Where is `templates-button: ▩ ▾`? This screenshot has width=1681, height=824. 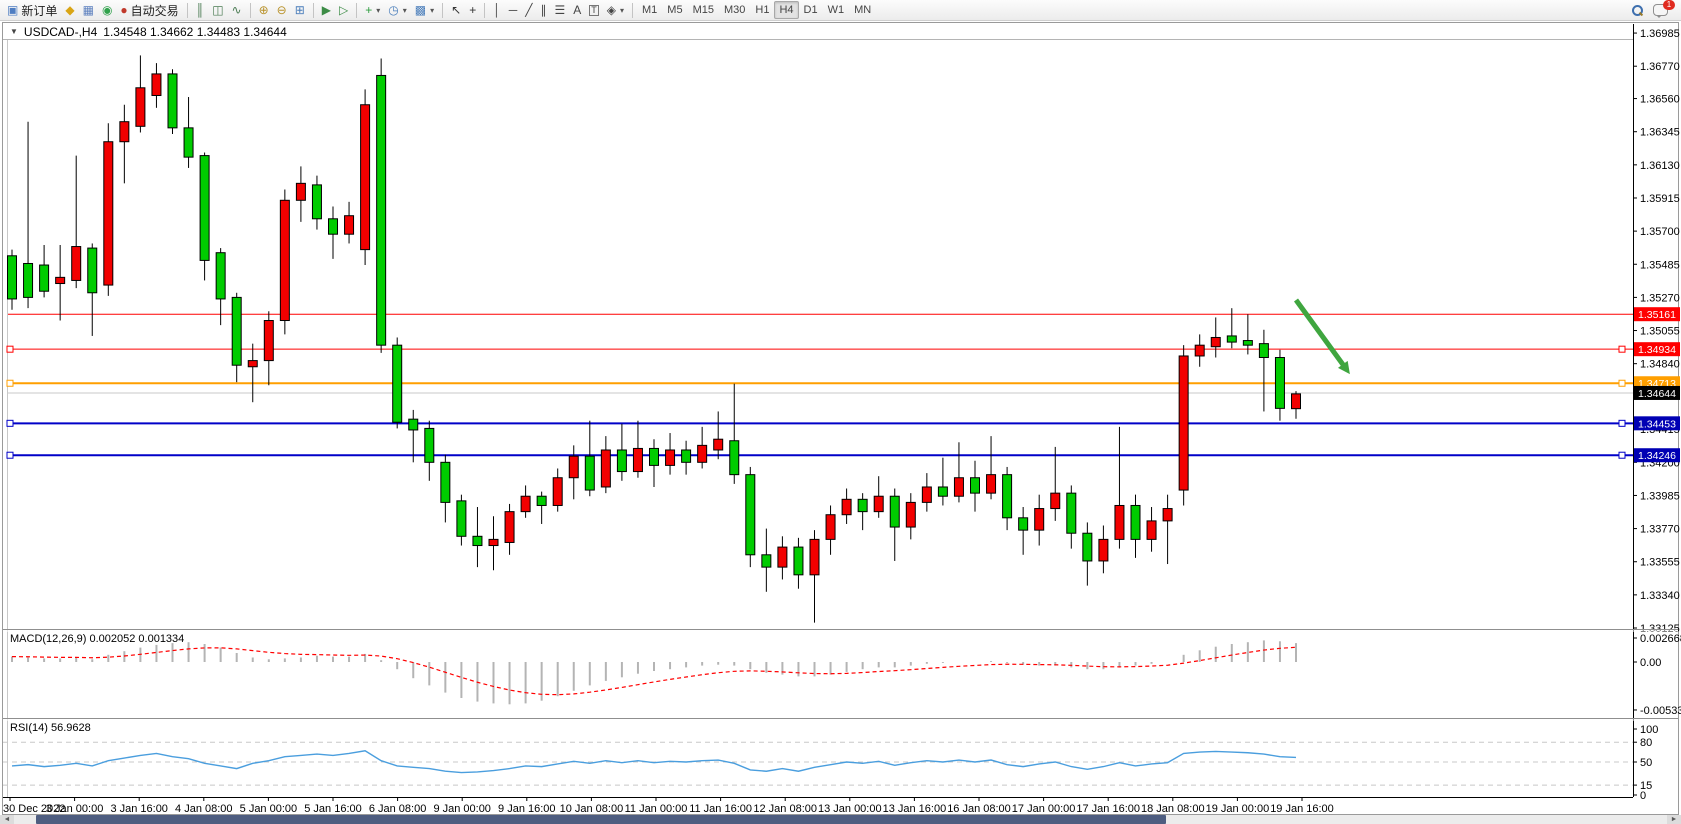
templates-button: ▩ ▾ is located at coordinates (424, 10).